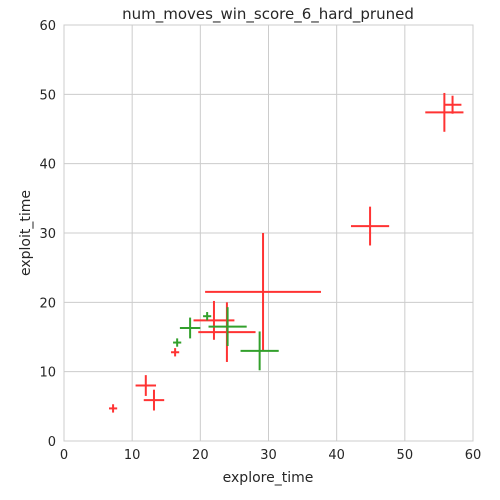 This screenshot has height=500, width=500. Describe the element at coordinates (268, 478) in the screenshot. I see `x-axis-label: explore_time` at that location.